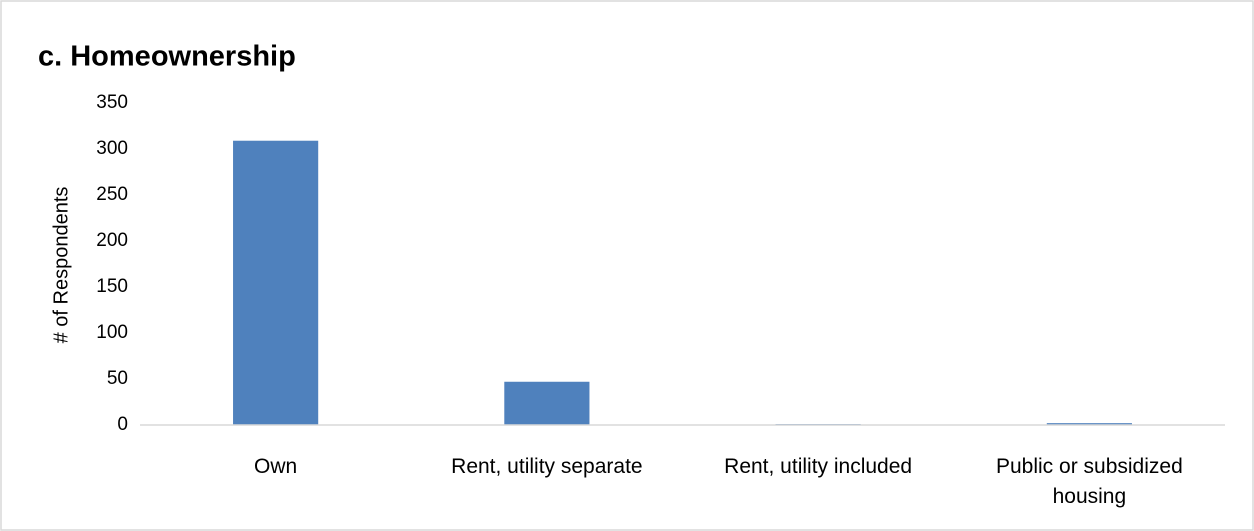  Describe the element at coordinates (547, 466) in the screenshot. I see `x-tick-label: Rent, utility separate` at that location.